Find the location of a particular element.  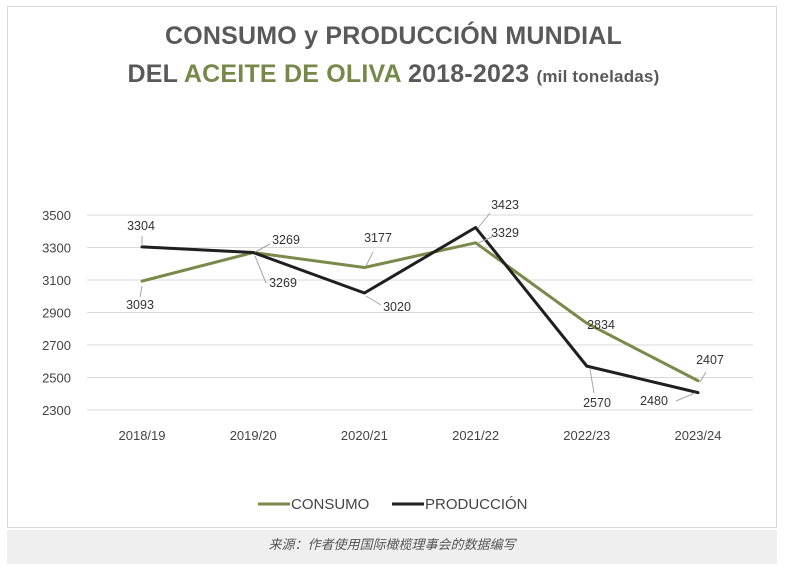

y-tick-label: 2500 is located at coordinates (56, 378).